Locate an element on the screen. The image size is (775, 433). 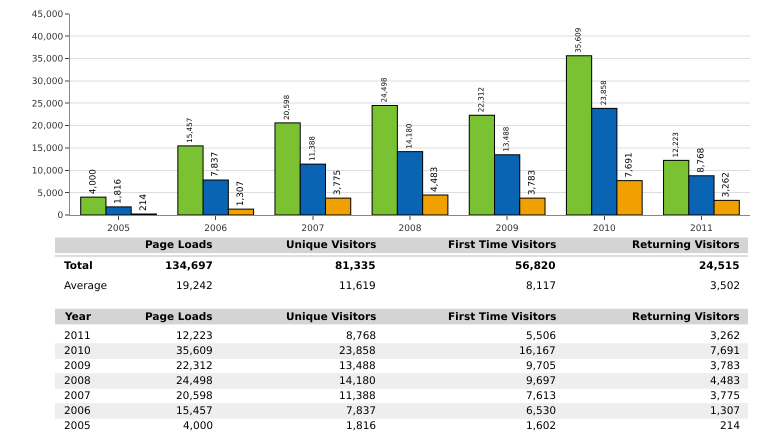
x-tick-label: 2007 is located at coordinates (312, 229).